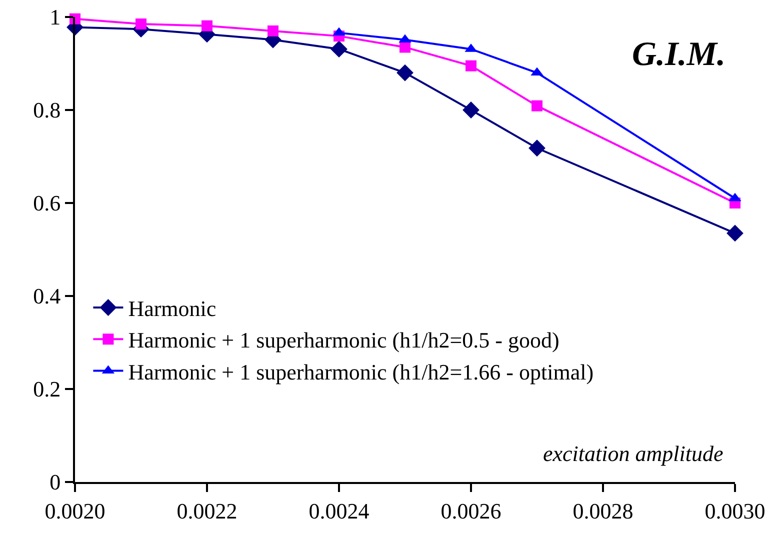 The image size is (783, 540). I want to click on y-tick-label: 0.6, so click(47, 203).